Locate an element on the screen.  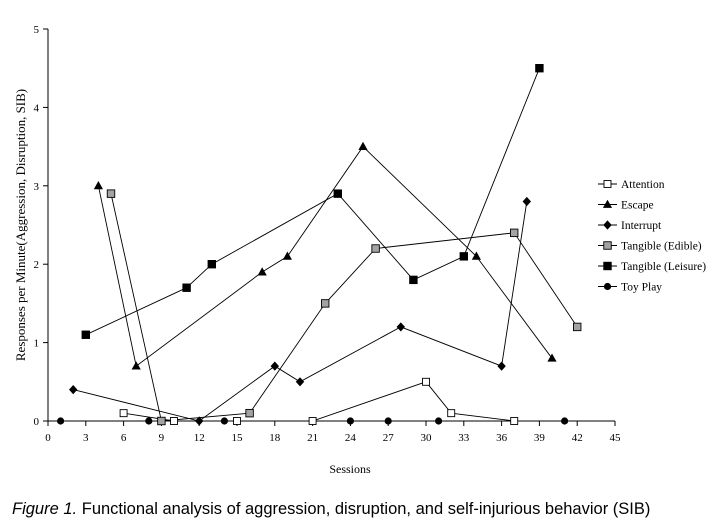
legend-item-interrupt: Interrupt is located at coordinates (630, 226).